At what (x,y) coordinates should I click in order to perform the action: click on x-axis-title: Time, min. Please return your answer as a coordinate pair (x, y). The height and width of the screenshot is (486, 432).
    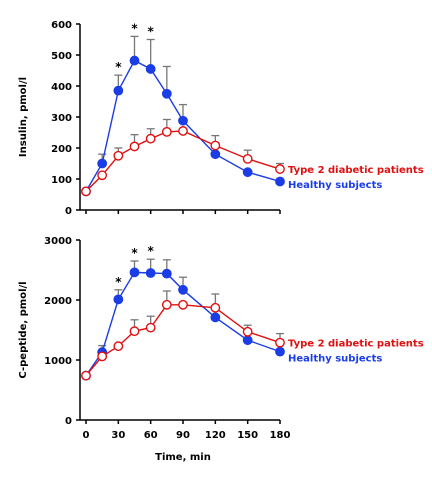
    Looking at the image, I should click on (183, 457).